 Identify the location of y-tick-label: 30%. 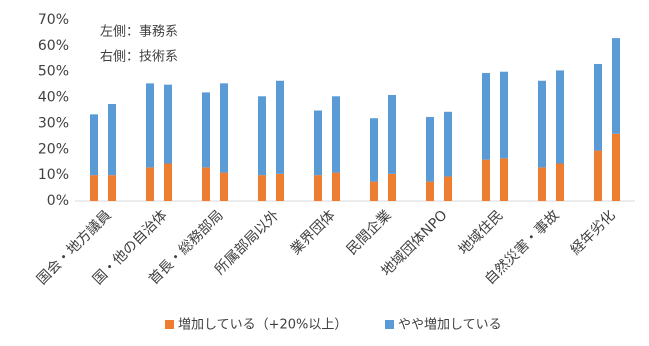
(53, 123).